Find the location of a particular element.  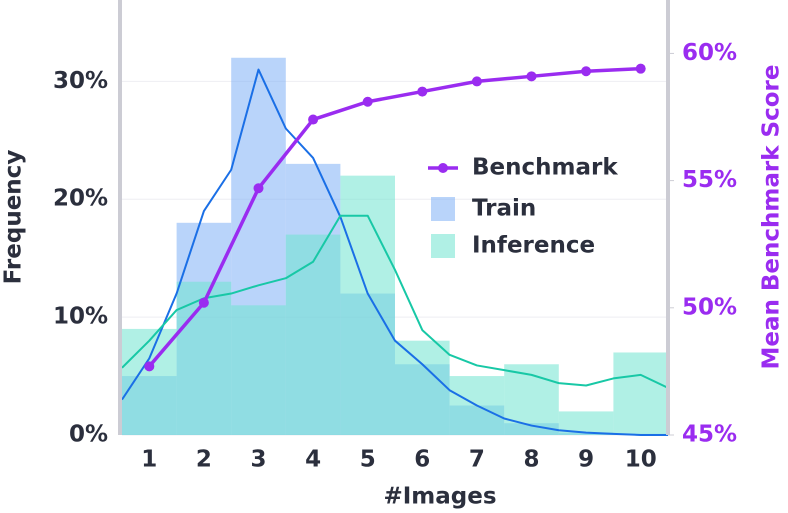

y2-axis-label: Mean Benchmark Score is located at coordinates (772, 217).